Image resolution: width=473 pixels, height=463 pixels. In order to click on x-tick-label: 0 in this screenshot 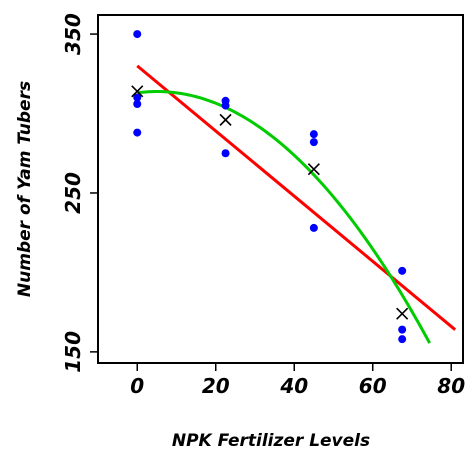, I will do `click(137, 386)`.